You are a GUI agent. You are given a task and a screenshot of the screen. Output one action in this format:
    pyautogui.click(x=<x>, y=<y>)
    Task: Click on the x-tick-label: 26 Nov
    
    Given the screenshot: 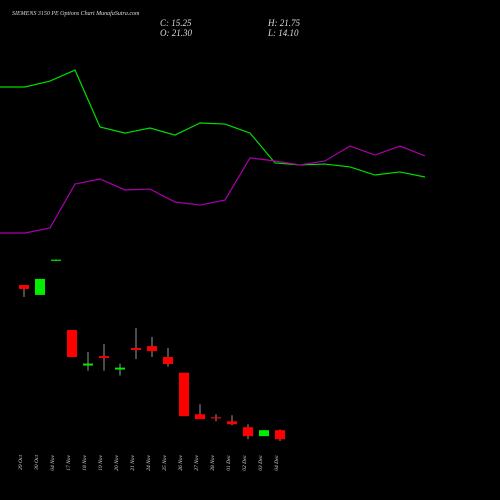 What is the action you would take?
    pyautogui.click(x=181, y=462)
    